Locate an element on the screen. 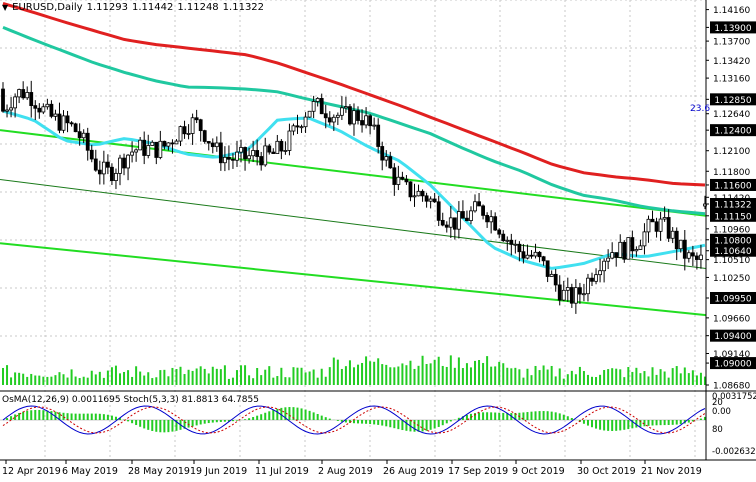 The height and width of the screenshot is (482, 756). chevron-down-icon: ▼ is located at coordinates (5, 7).